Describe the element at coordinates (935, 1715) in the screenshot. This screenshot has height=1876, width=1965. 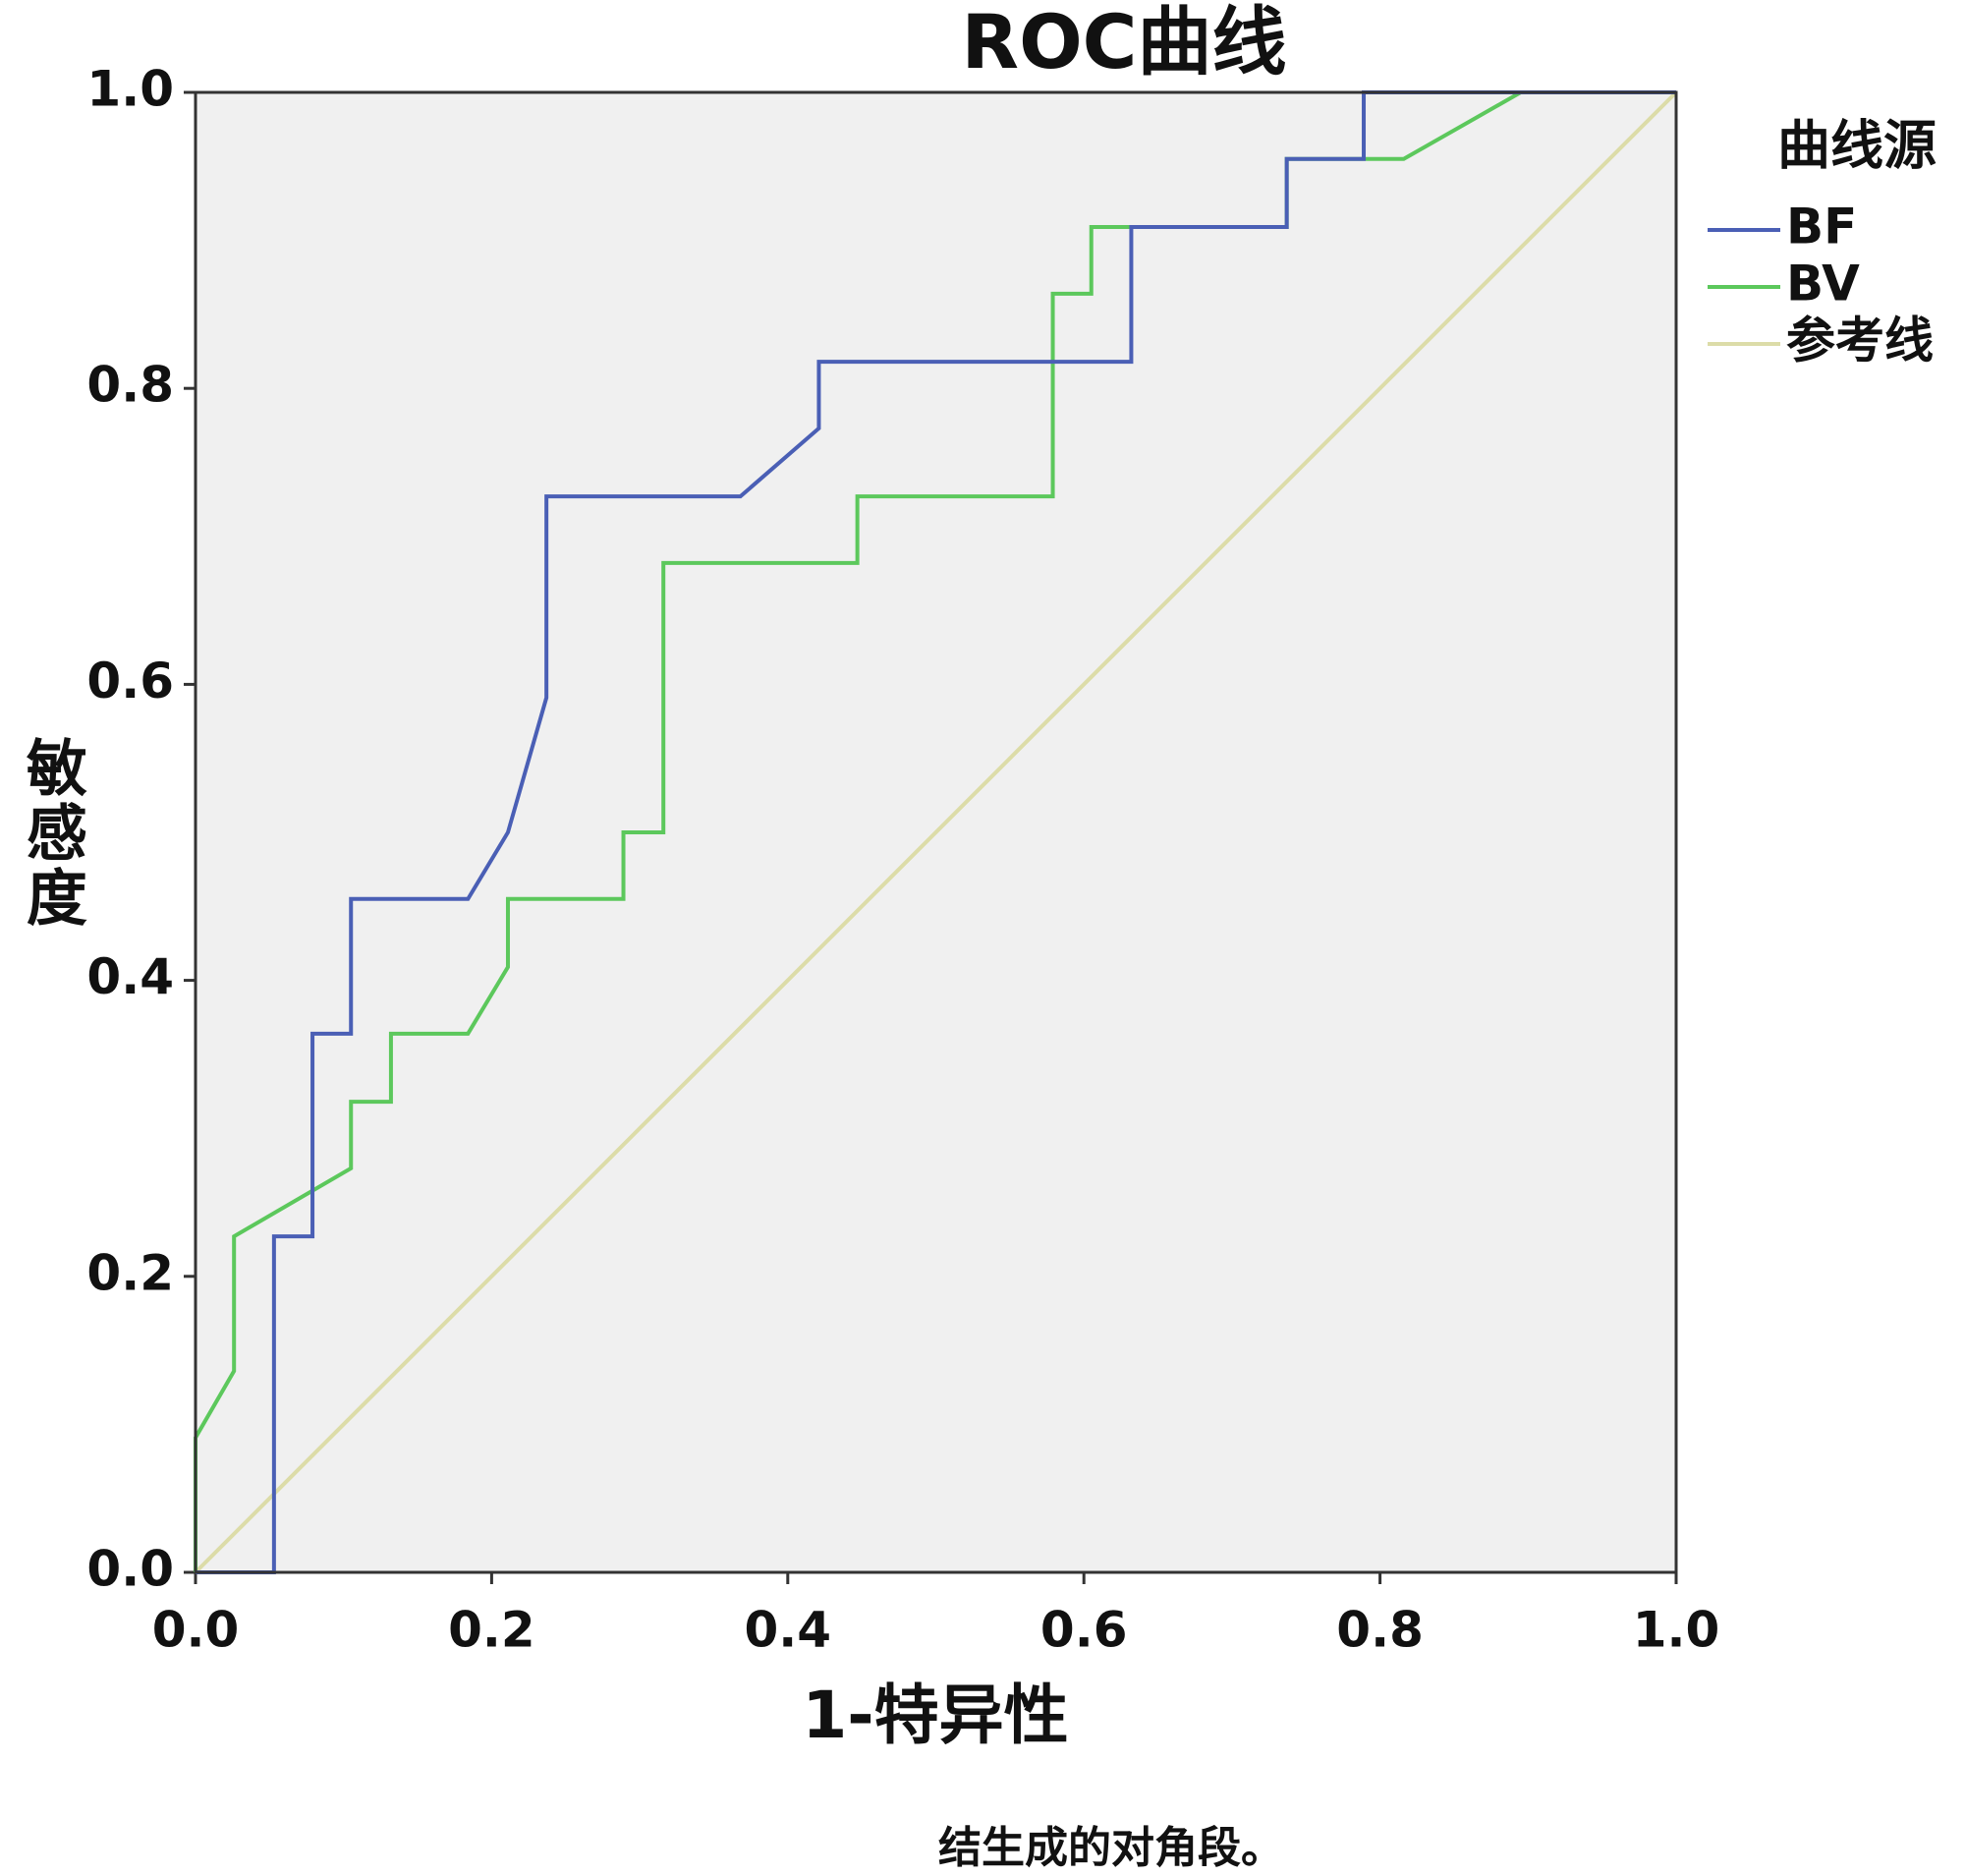
I see `x-axis-label: 1-特异性` at that location.